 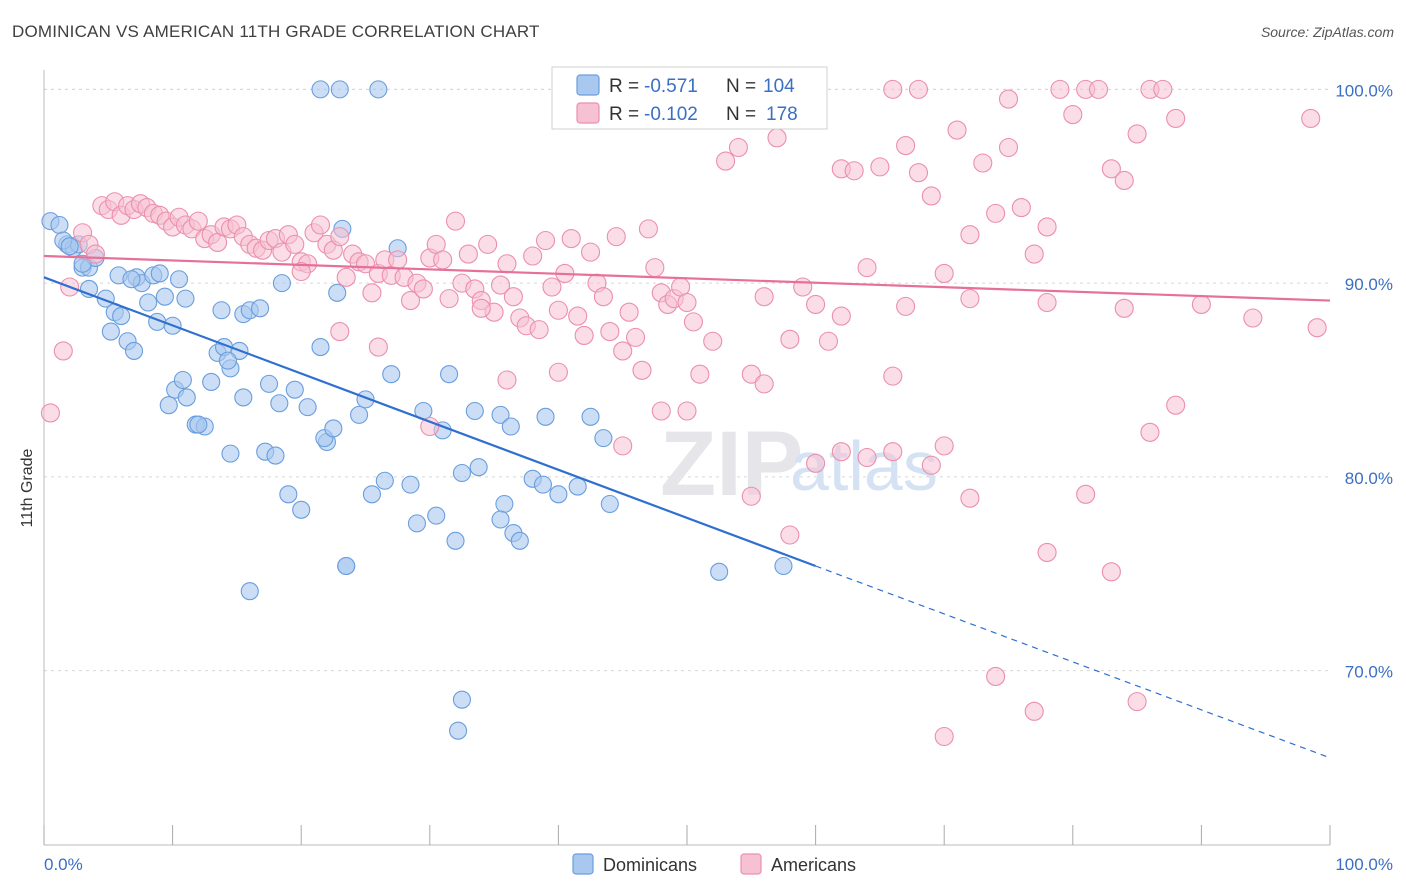 I want to click on bottom-legend: Dominicans Americans, so click(x=714, y=864).